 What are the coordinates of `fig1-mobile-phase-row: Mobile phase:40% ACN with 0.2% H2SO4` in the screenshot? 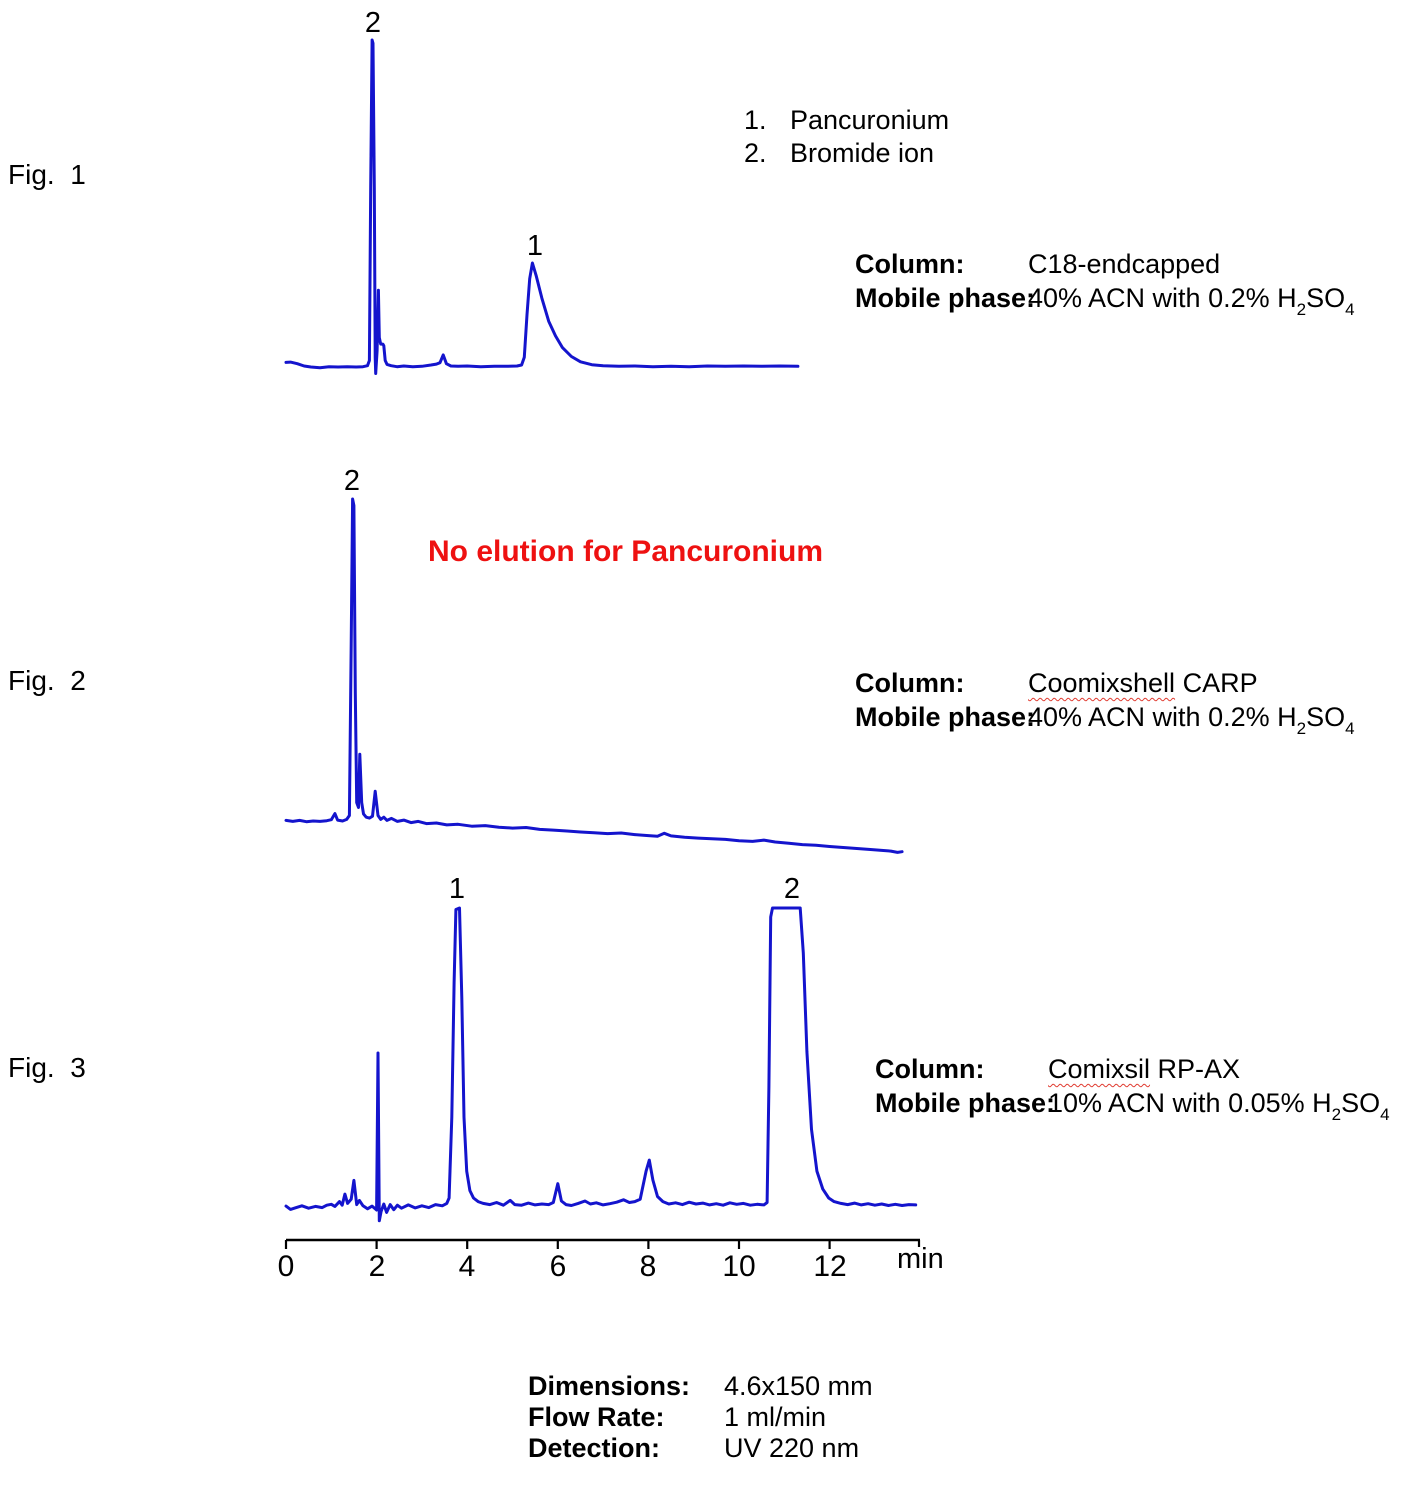 It's located at (1105, 300).